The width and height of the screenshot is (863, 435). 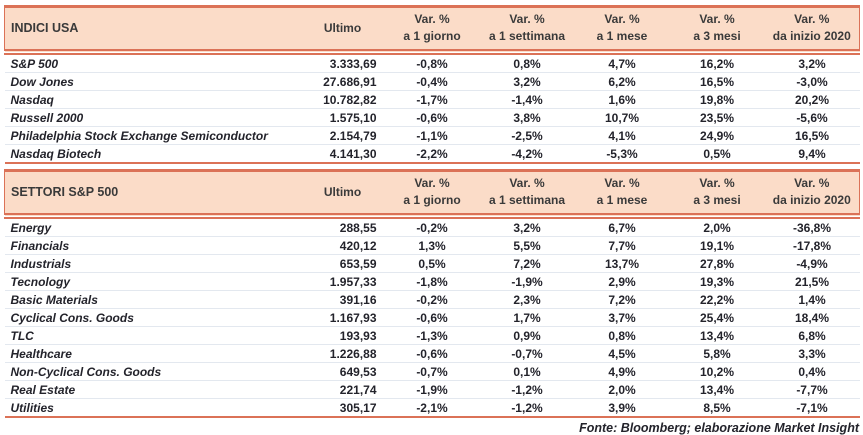 What do you see at coordinates (622, 389) in the screenshot?
I see `var-value: 2,0%` at bounding box center [622, 389].